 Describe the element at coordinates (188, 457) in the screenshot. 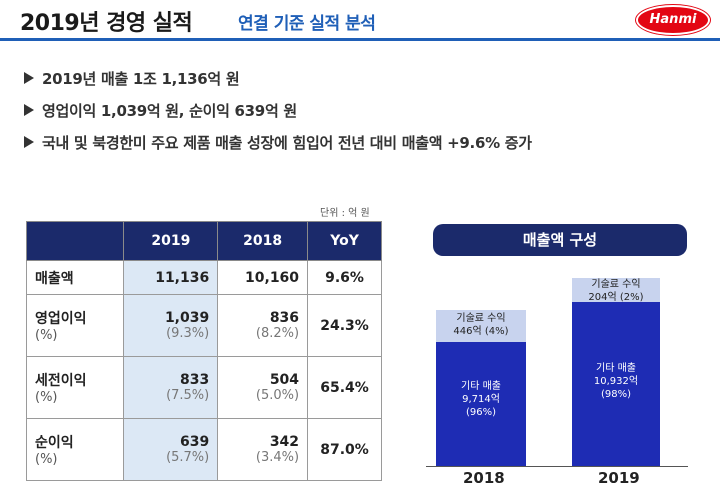

I see `margin-2019: (5.7%)` at that location.